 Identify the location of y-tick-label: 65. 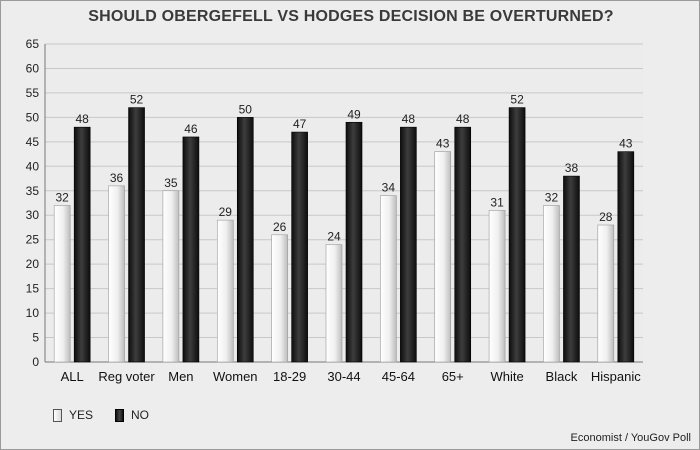
(33, 44).